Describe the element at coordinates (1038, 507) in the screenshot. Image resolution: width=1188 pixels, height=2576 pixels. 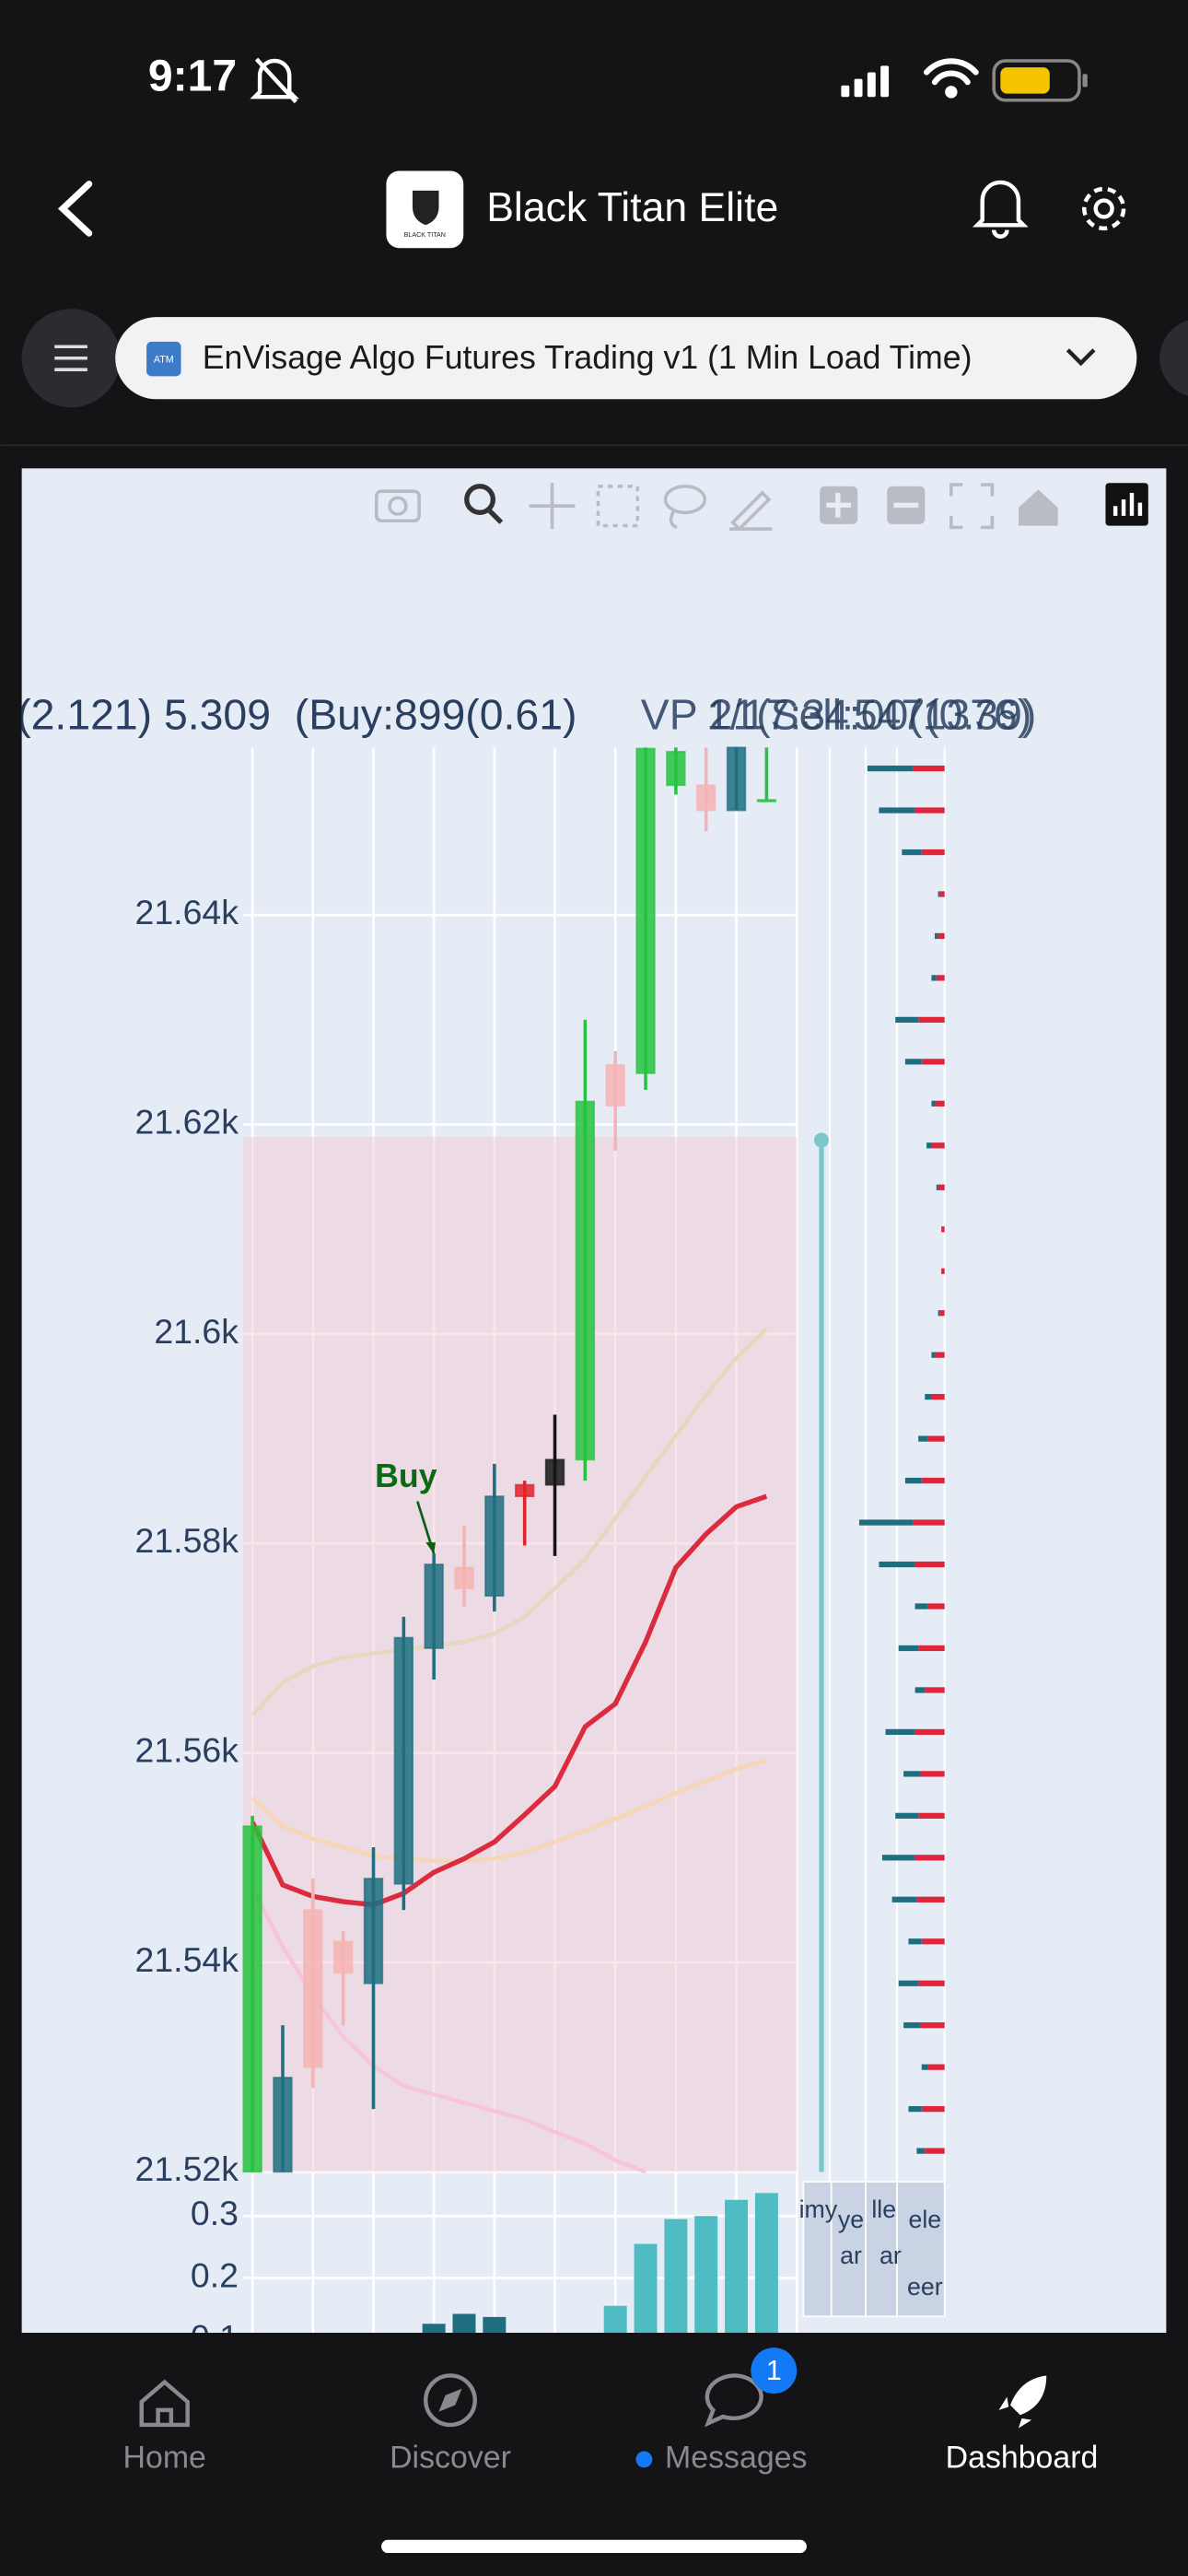
I see `reset-button` at that location.